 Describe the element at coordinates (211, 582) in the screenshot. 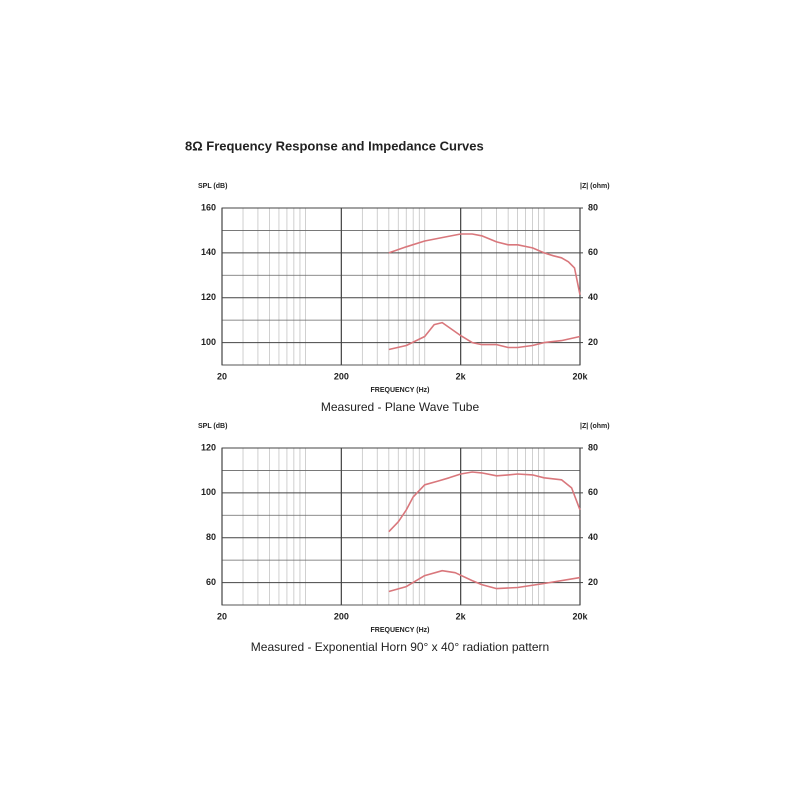

I see `y-tick-label: 60` at that location.